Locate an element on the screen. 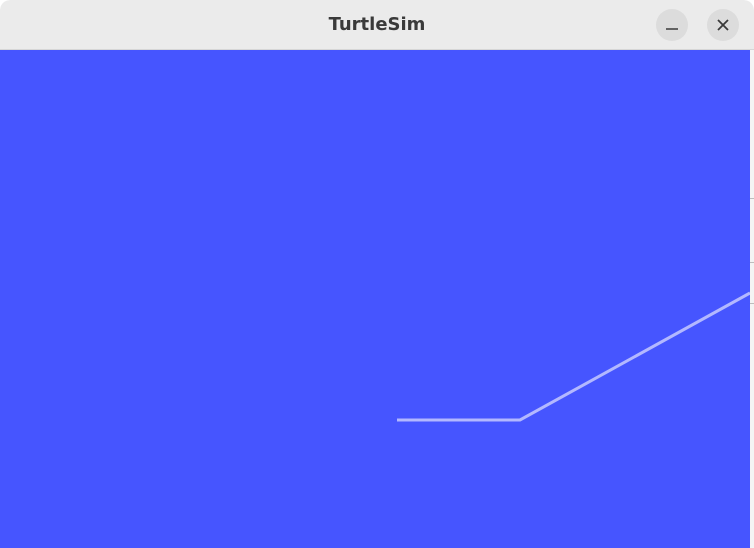 The height and width of the screenshot is (548, 754). close-icon is located at coordinates (723, 25).